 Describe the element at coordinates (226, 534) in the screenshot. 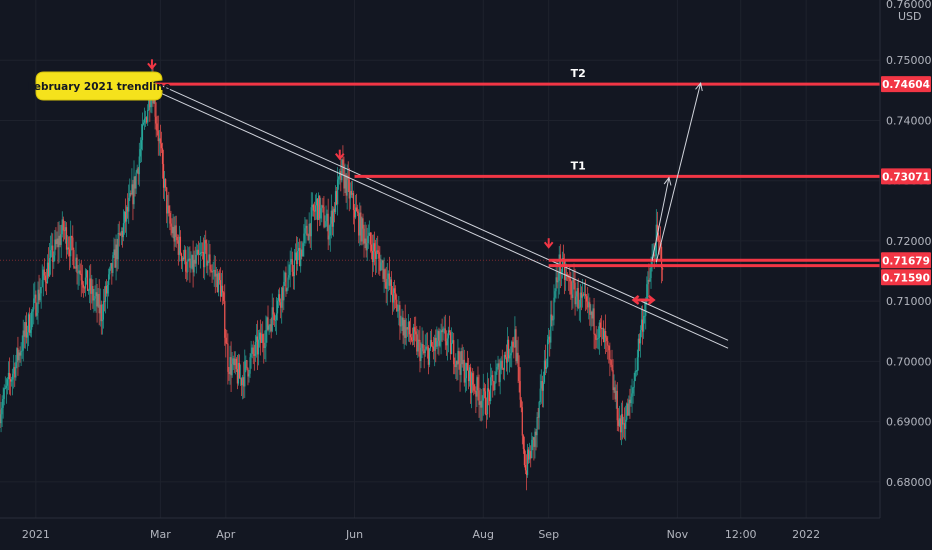

I see `x-tick-label: Apr` at that location.